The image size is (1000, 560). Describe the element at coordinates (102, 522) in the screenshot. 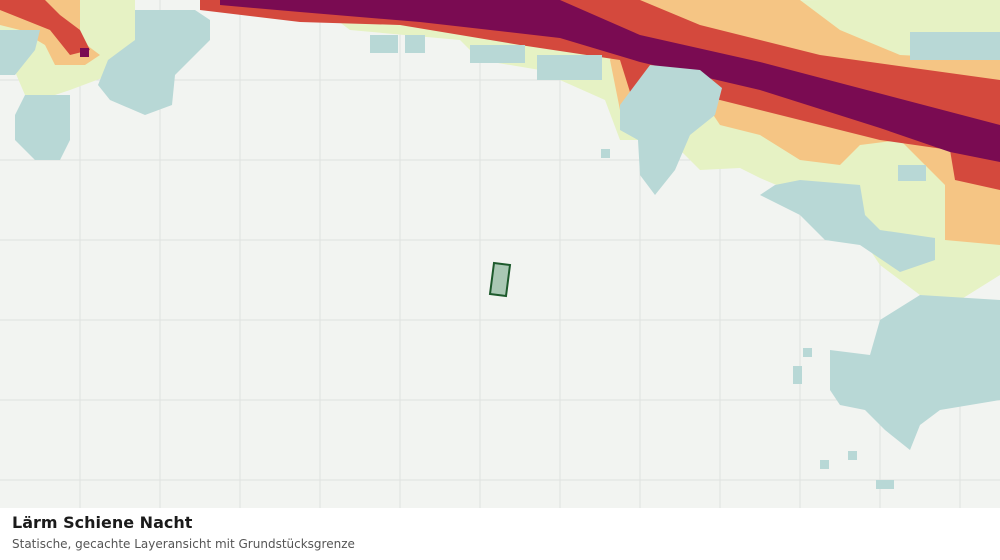

I see `map-title: Lärm Schiene Nacht` at that location.